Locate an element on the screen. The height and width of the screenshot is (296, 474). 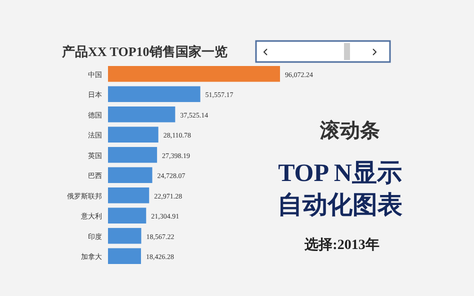
text: 滚动条 is located at coordinates (349, 130).